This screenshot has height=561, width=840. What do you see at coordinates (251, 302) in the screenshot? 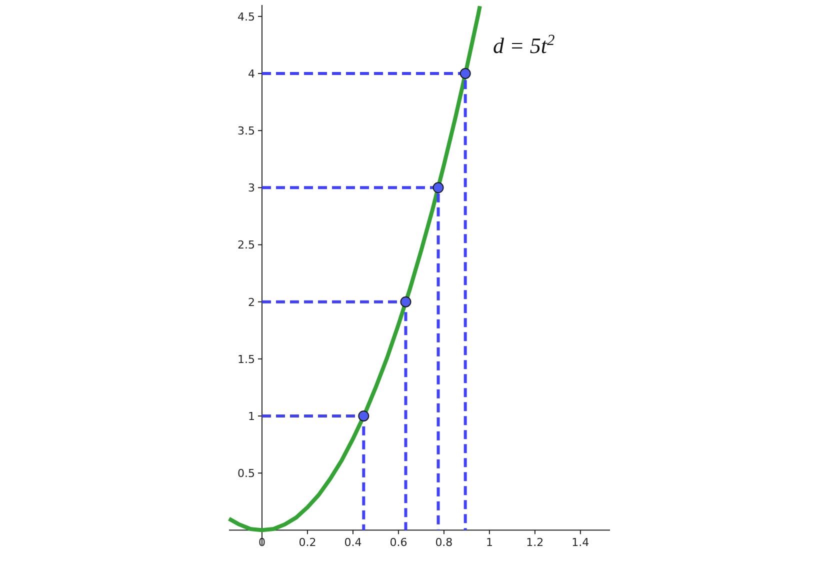
I see `y-tick-label: 2` at bounding box center [251, 302].